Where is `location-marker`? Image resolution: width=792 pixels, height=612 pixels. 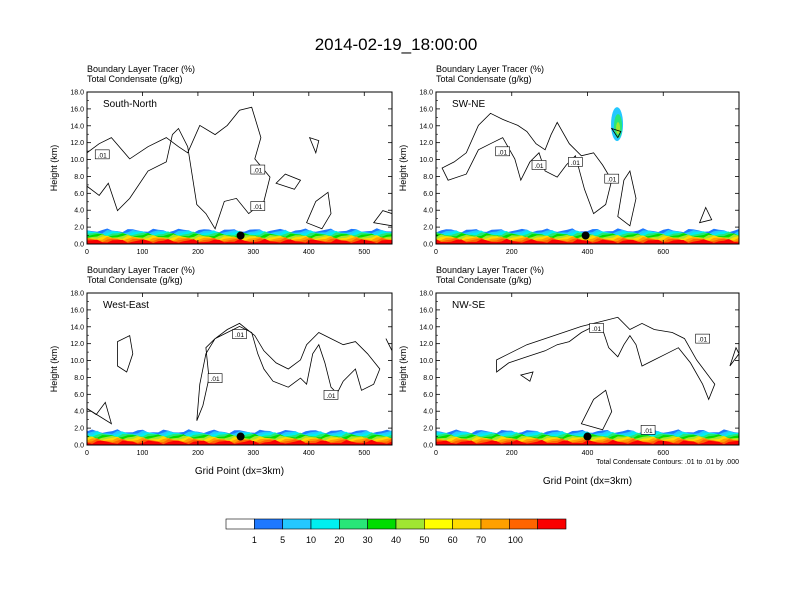
location-marker is located at coordinates (585, 235).